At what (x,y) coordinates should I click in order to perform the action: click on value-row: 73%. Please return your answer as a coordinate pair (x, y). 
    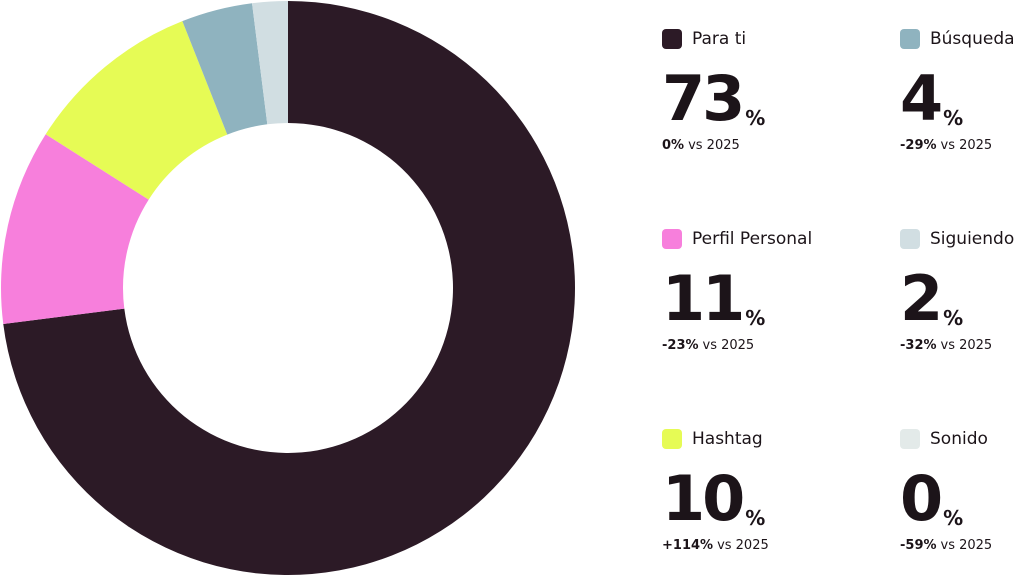
    Looking at the image, I should click on (724, 98).